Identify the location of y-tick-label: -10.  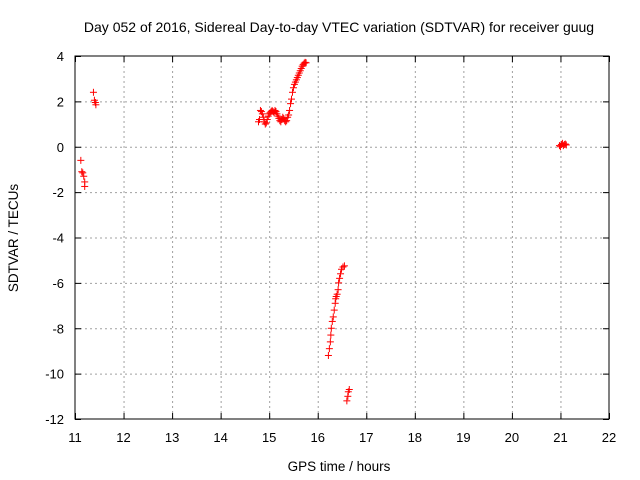
(54, 374).